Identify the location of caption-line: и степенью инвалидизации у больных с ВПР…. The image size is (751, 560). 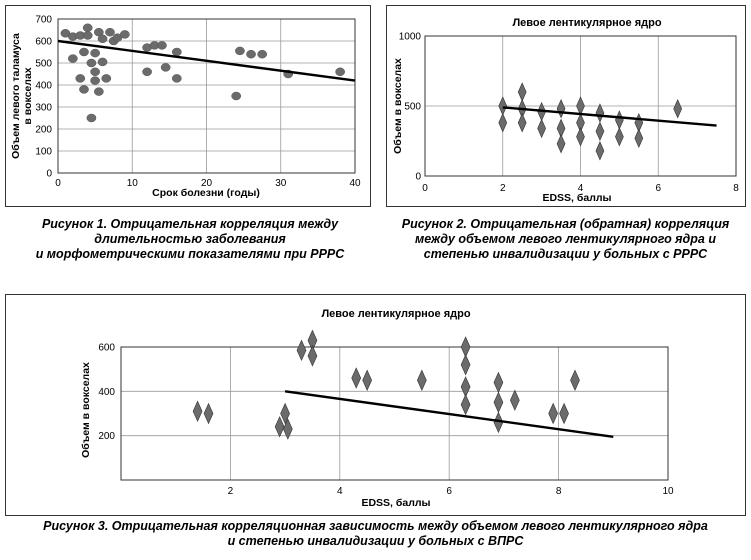
(375, 541).